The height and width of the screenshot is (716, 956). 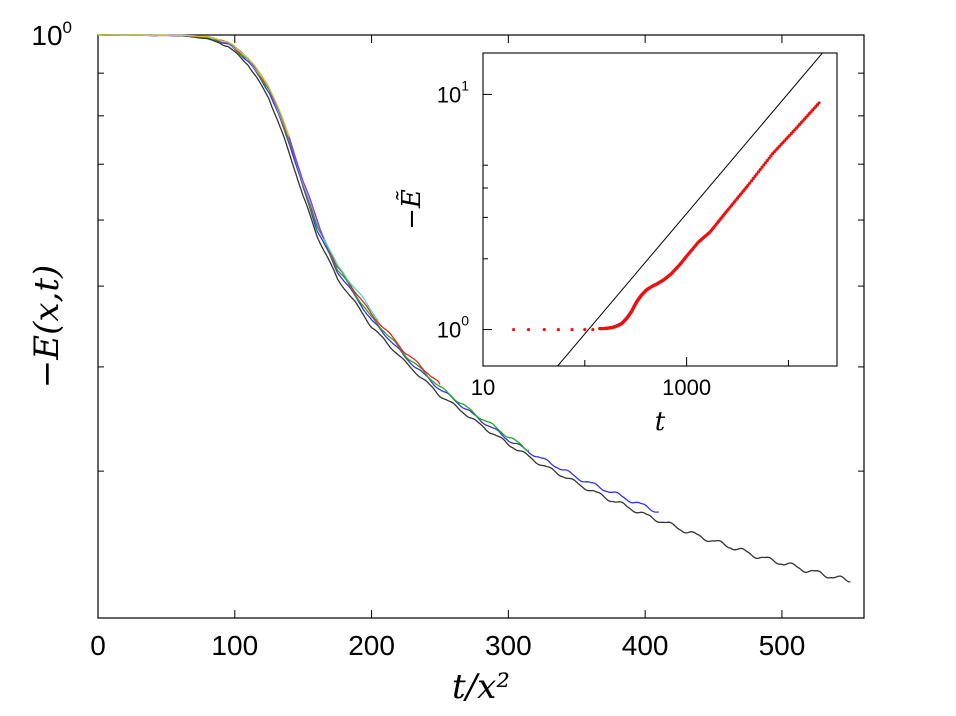 What do you see at coordinates (782, 645) in the screenshot?
I see `x-tick-label: 500` at bounding box center [782, 645].